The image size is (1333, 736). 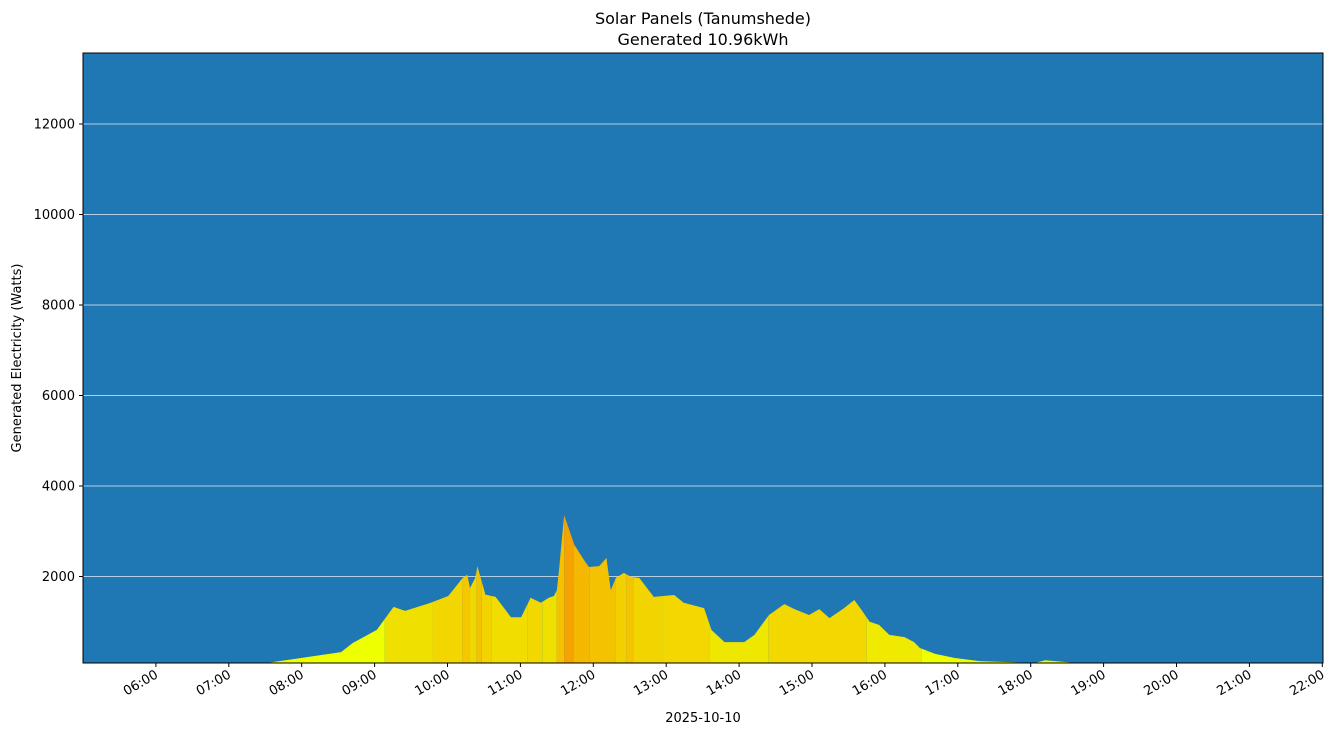 I want to click on x-tick-label: 21:00, so click(x=1234, y=683).